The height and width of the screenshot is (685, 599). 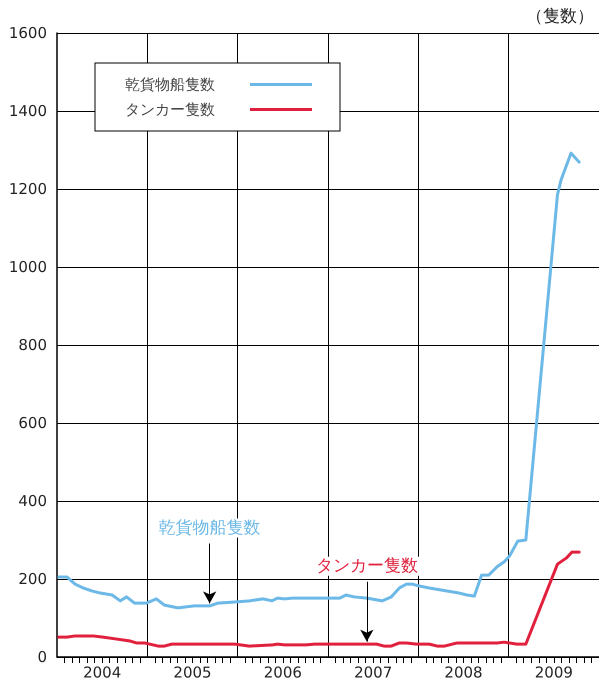 What do you see at coordinates (32, 345) in the screenshot?
I see `y-tick-label: 800` at bounding box center [32, 345].